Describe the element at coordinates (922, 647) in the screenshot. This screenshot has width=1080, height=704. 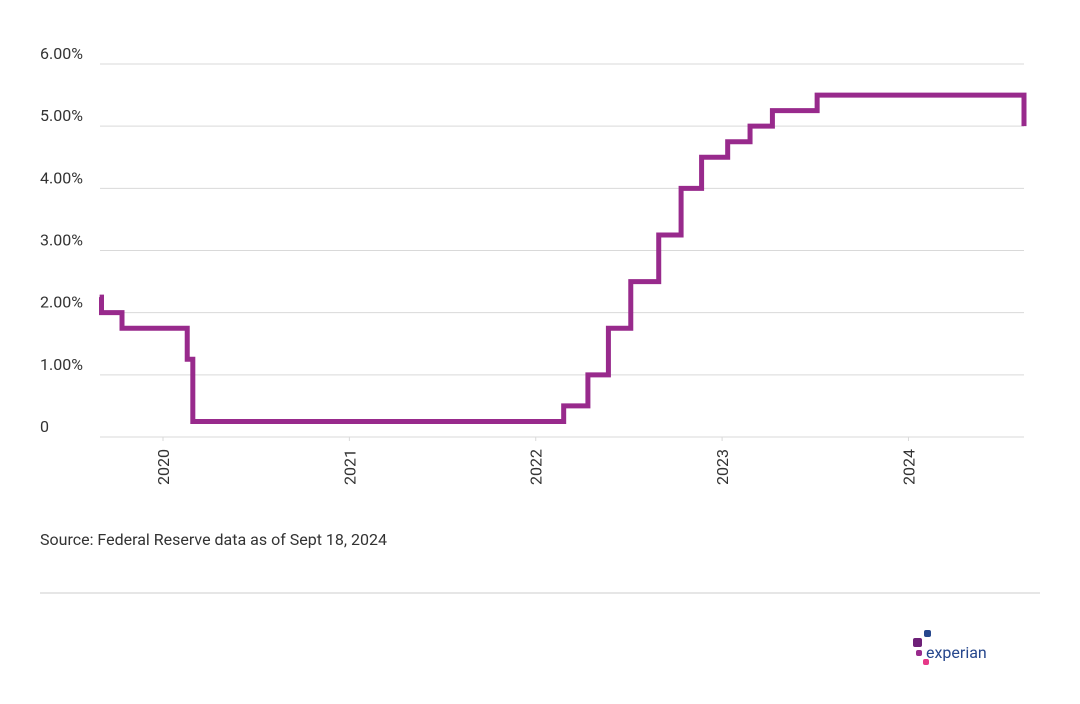
I see `logo-dots` at that location.